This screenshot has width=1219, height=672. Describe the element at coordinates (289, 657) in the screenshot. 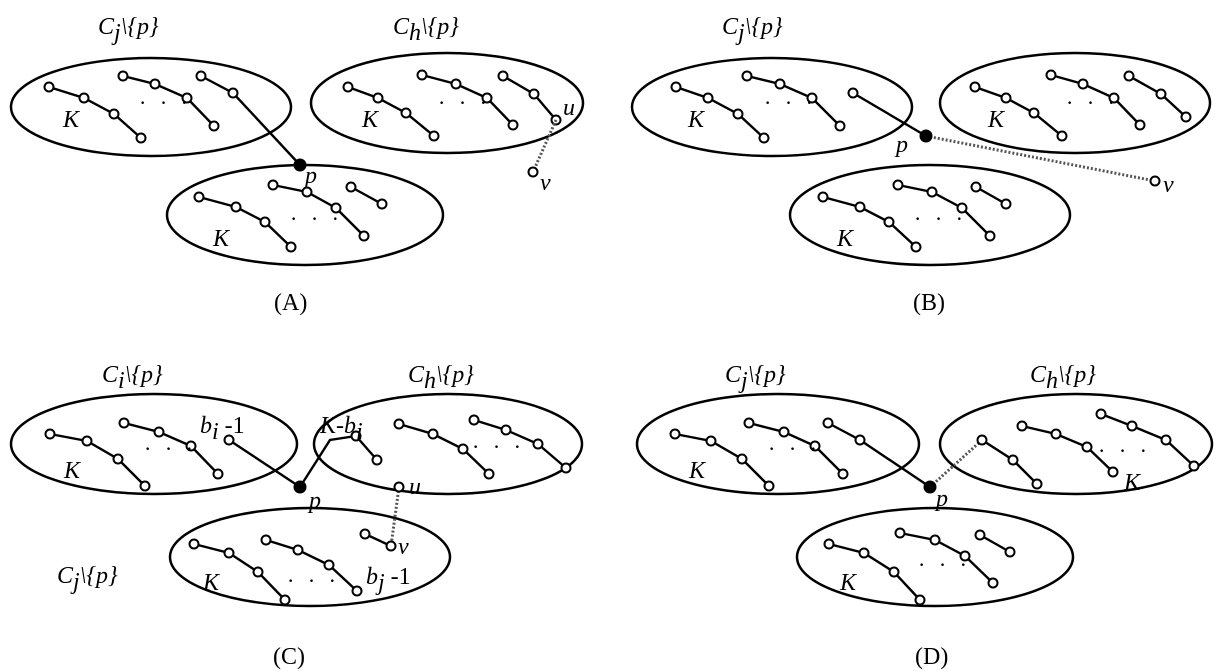

I see `caption: (C)` at that location.